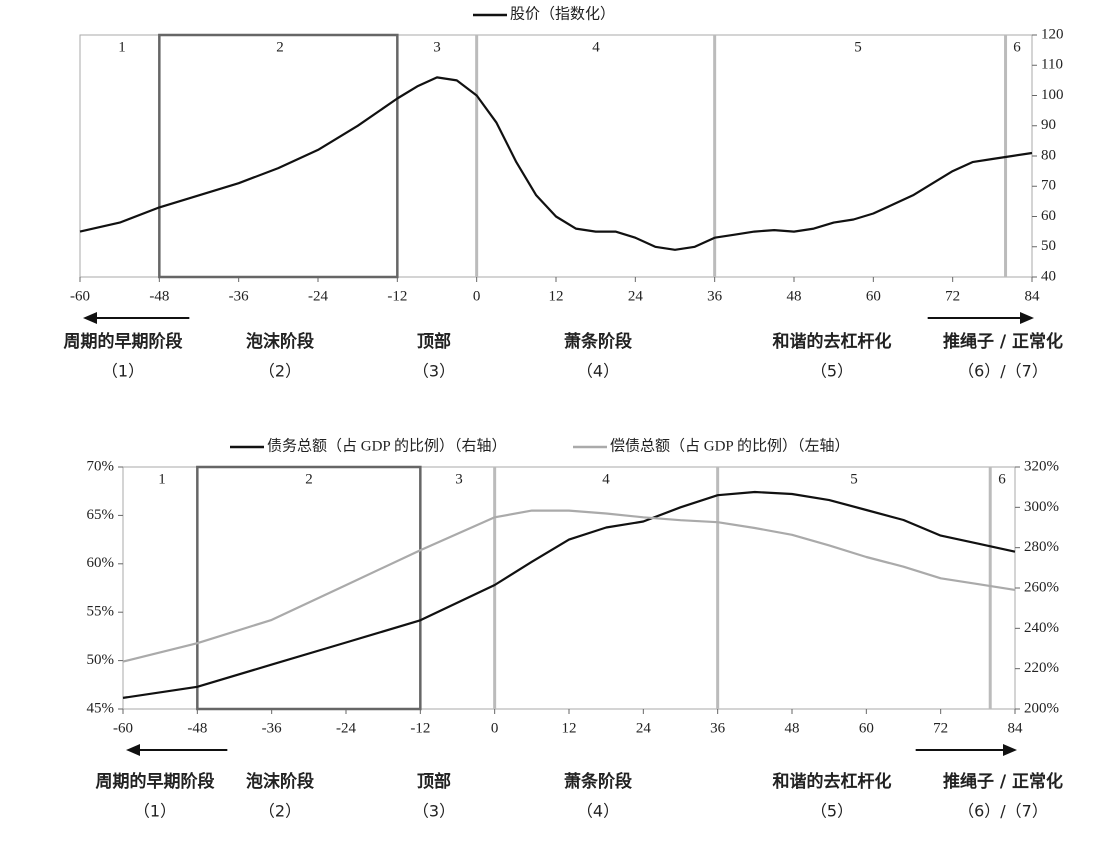 The image size is (1112, 848). I want to click on y-tick-label: 220%, so click(1041, 668).